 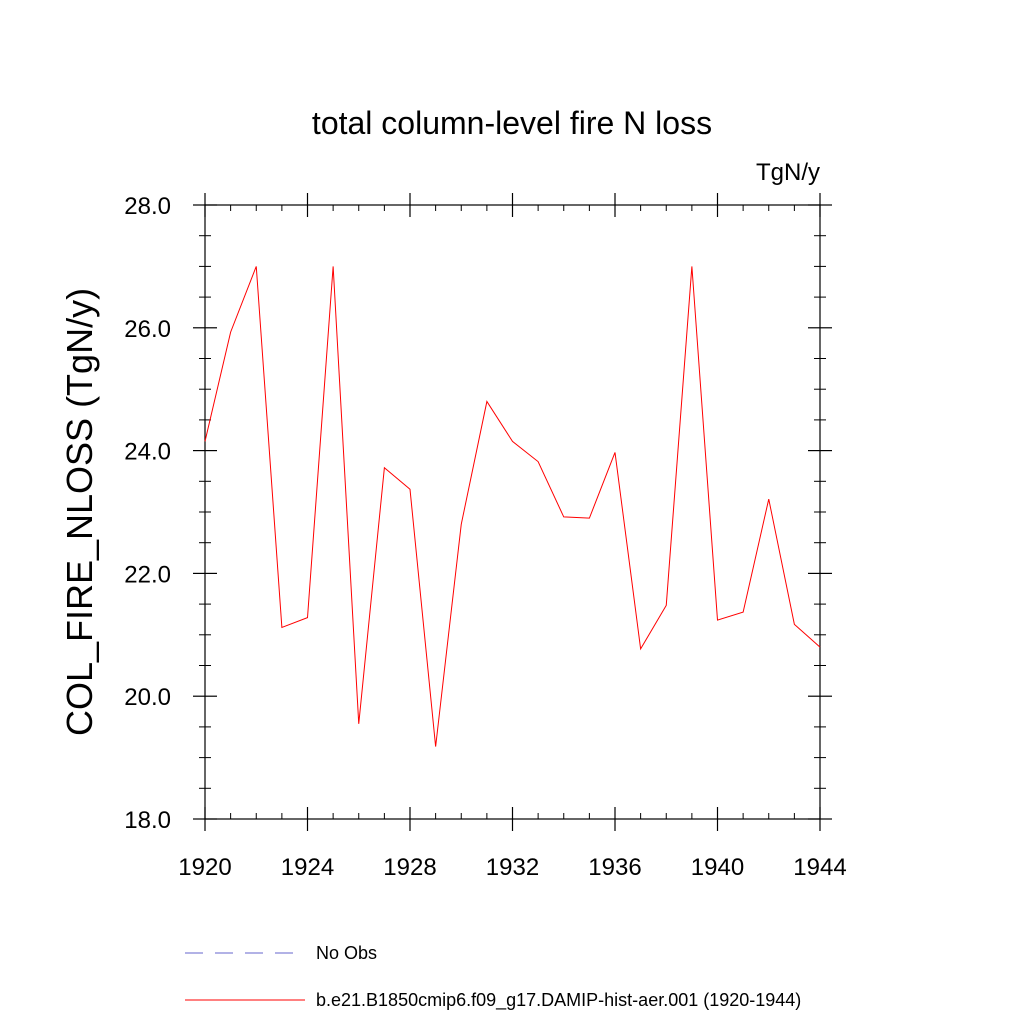 I want to click on x-tick-label: 1940, so click(x=717, y=867).